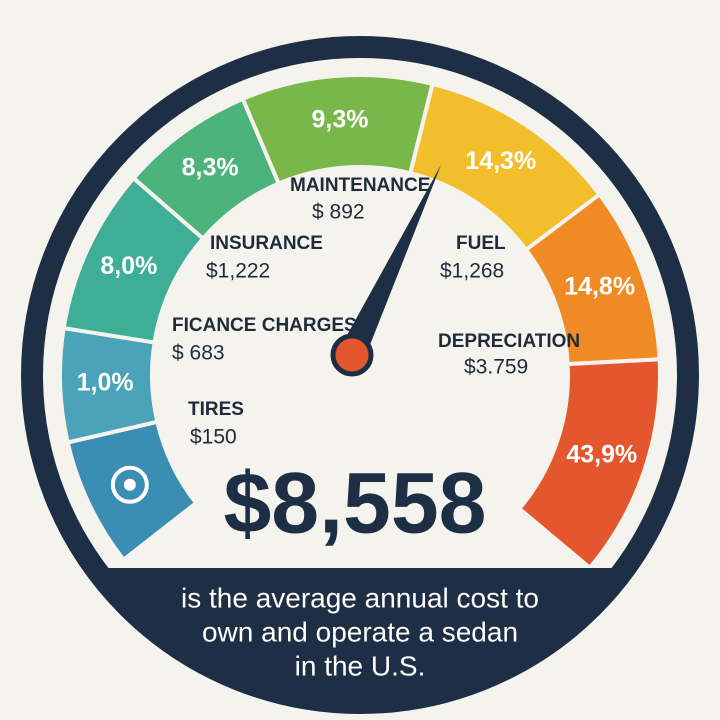 This screenshot has width=720, height=720. I want to click on item-amount: $ 683, so click(198, 353).